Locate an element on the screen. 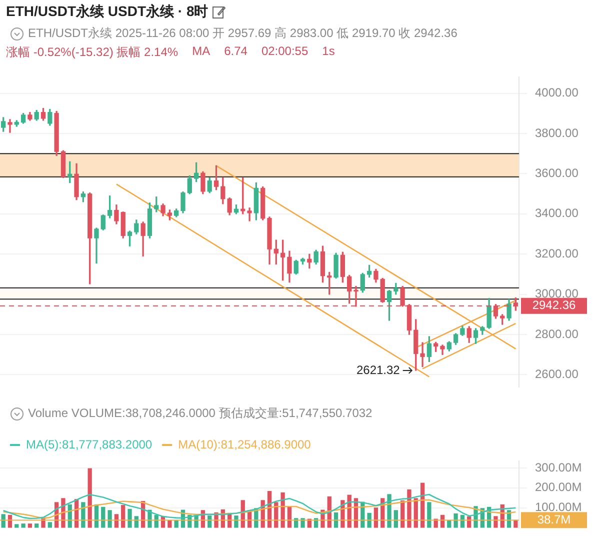  legend-label: MA(10):81,254,886.9000 is located at coordinates (245, 444).